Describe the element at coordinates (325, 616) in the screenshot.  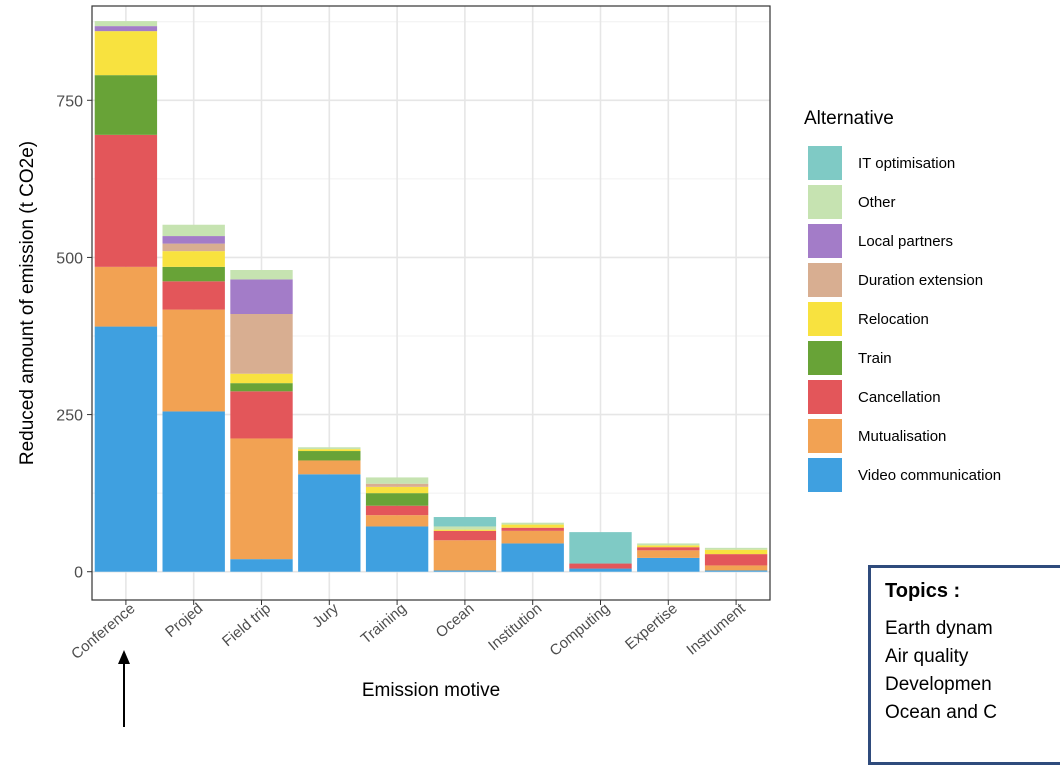
I see `x-tick-label: Jury` at that location.